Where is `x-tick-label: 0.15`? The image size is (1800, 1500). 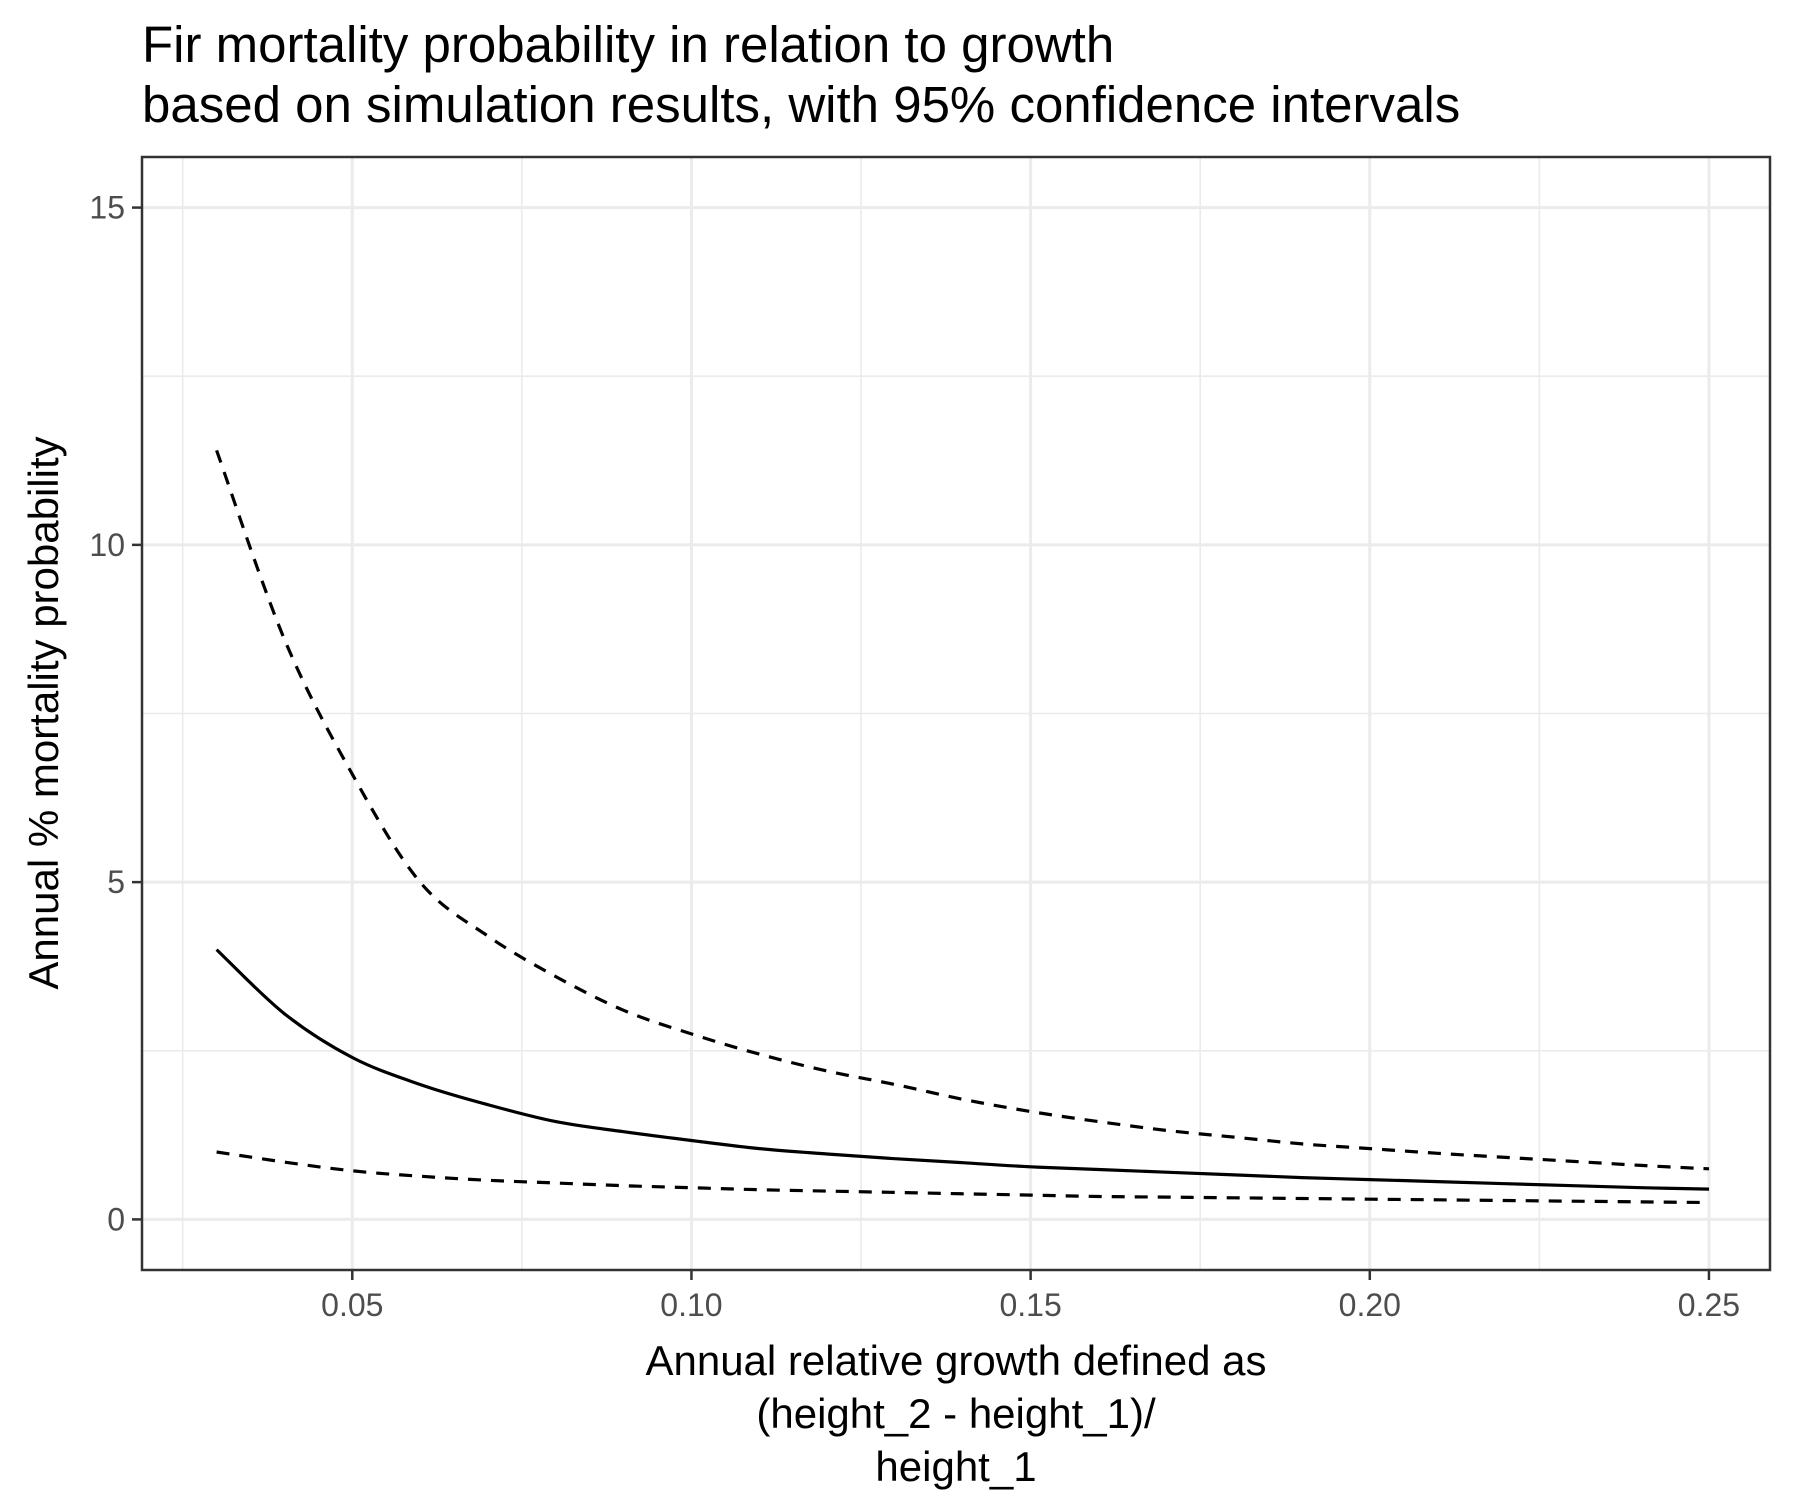
x-tick-label: 0.15 is located at coordinates (1030, 1305).